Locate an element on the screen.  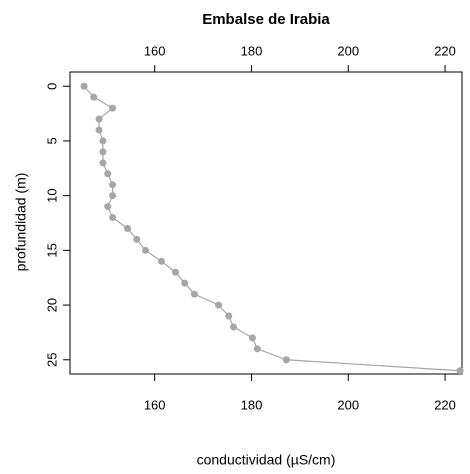
x-top-tick-label: 220 is located at coordinates (445, 50).